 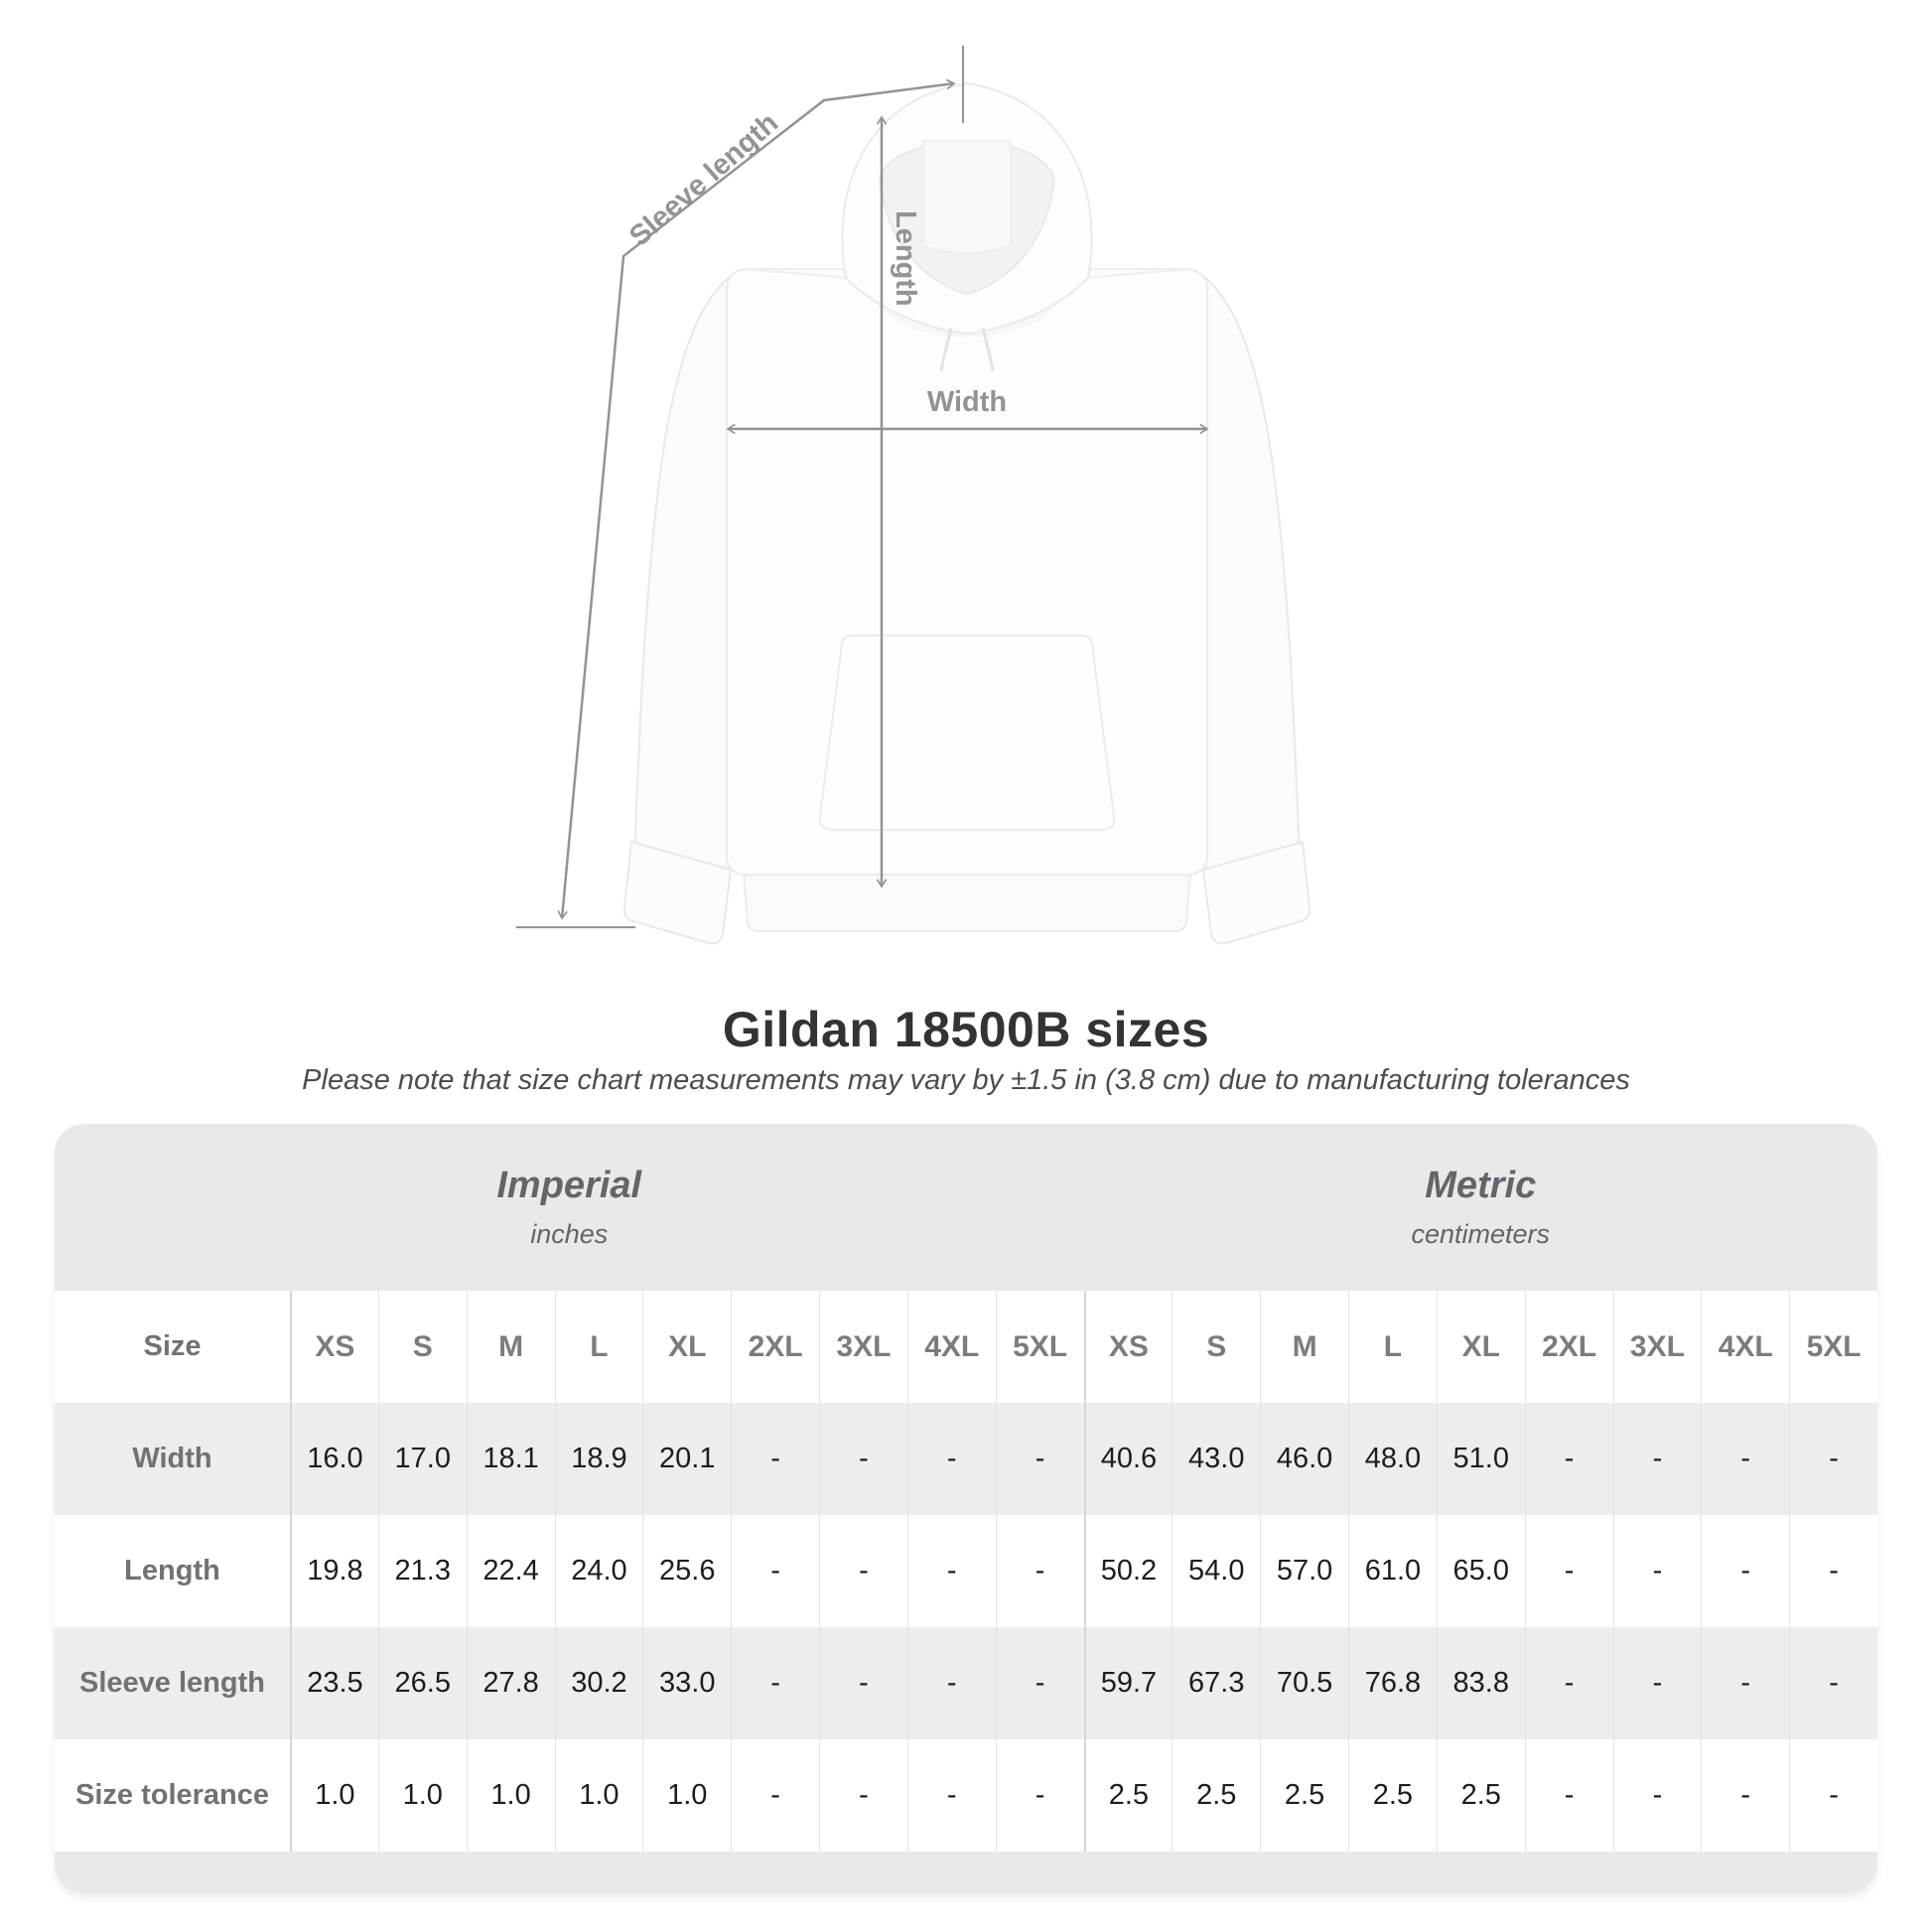 I want to click on size-column-metric-s: S, so click(x=1216, y=1347).